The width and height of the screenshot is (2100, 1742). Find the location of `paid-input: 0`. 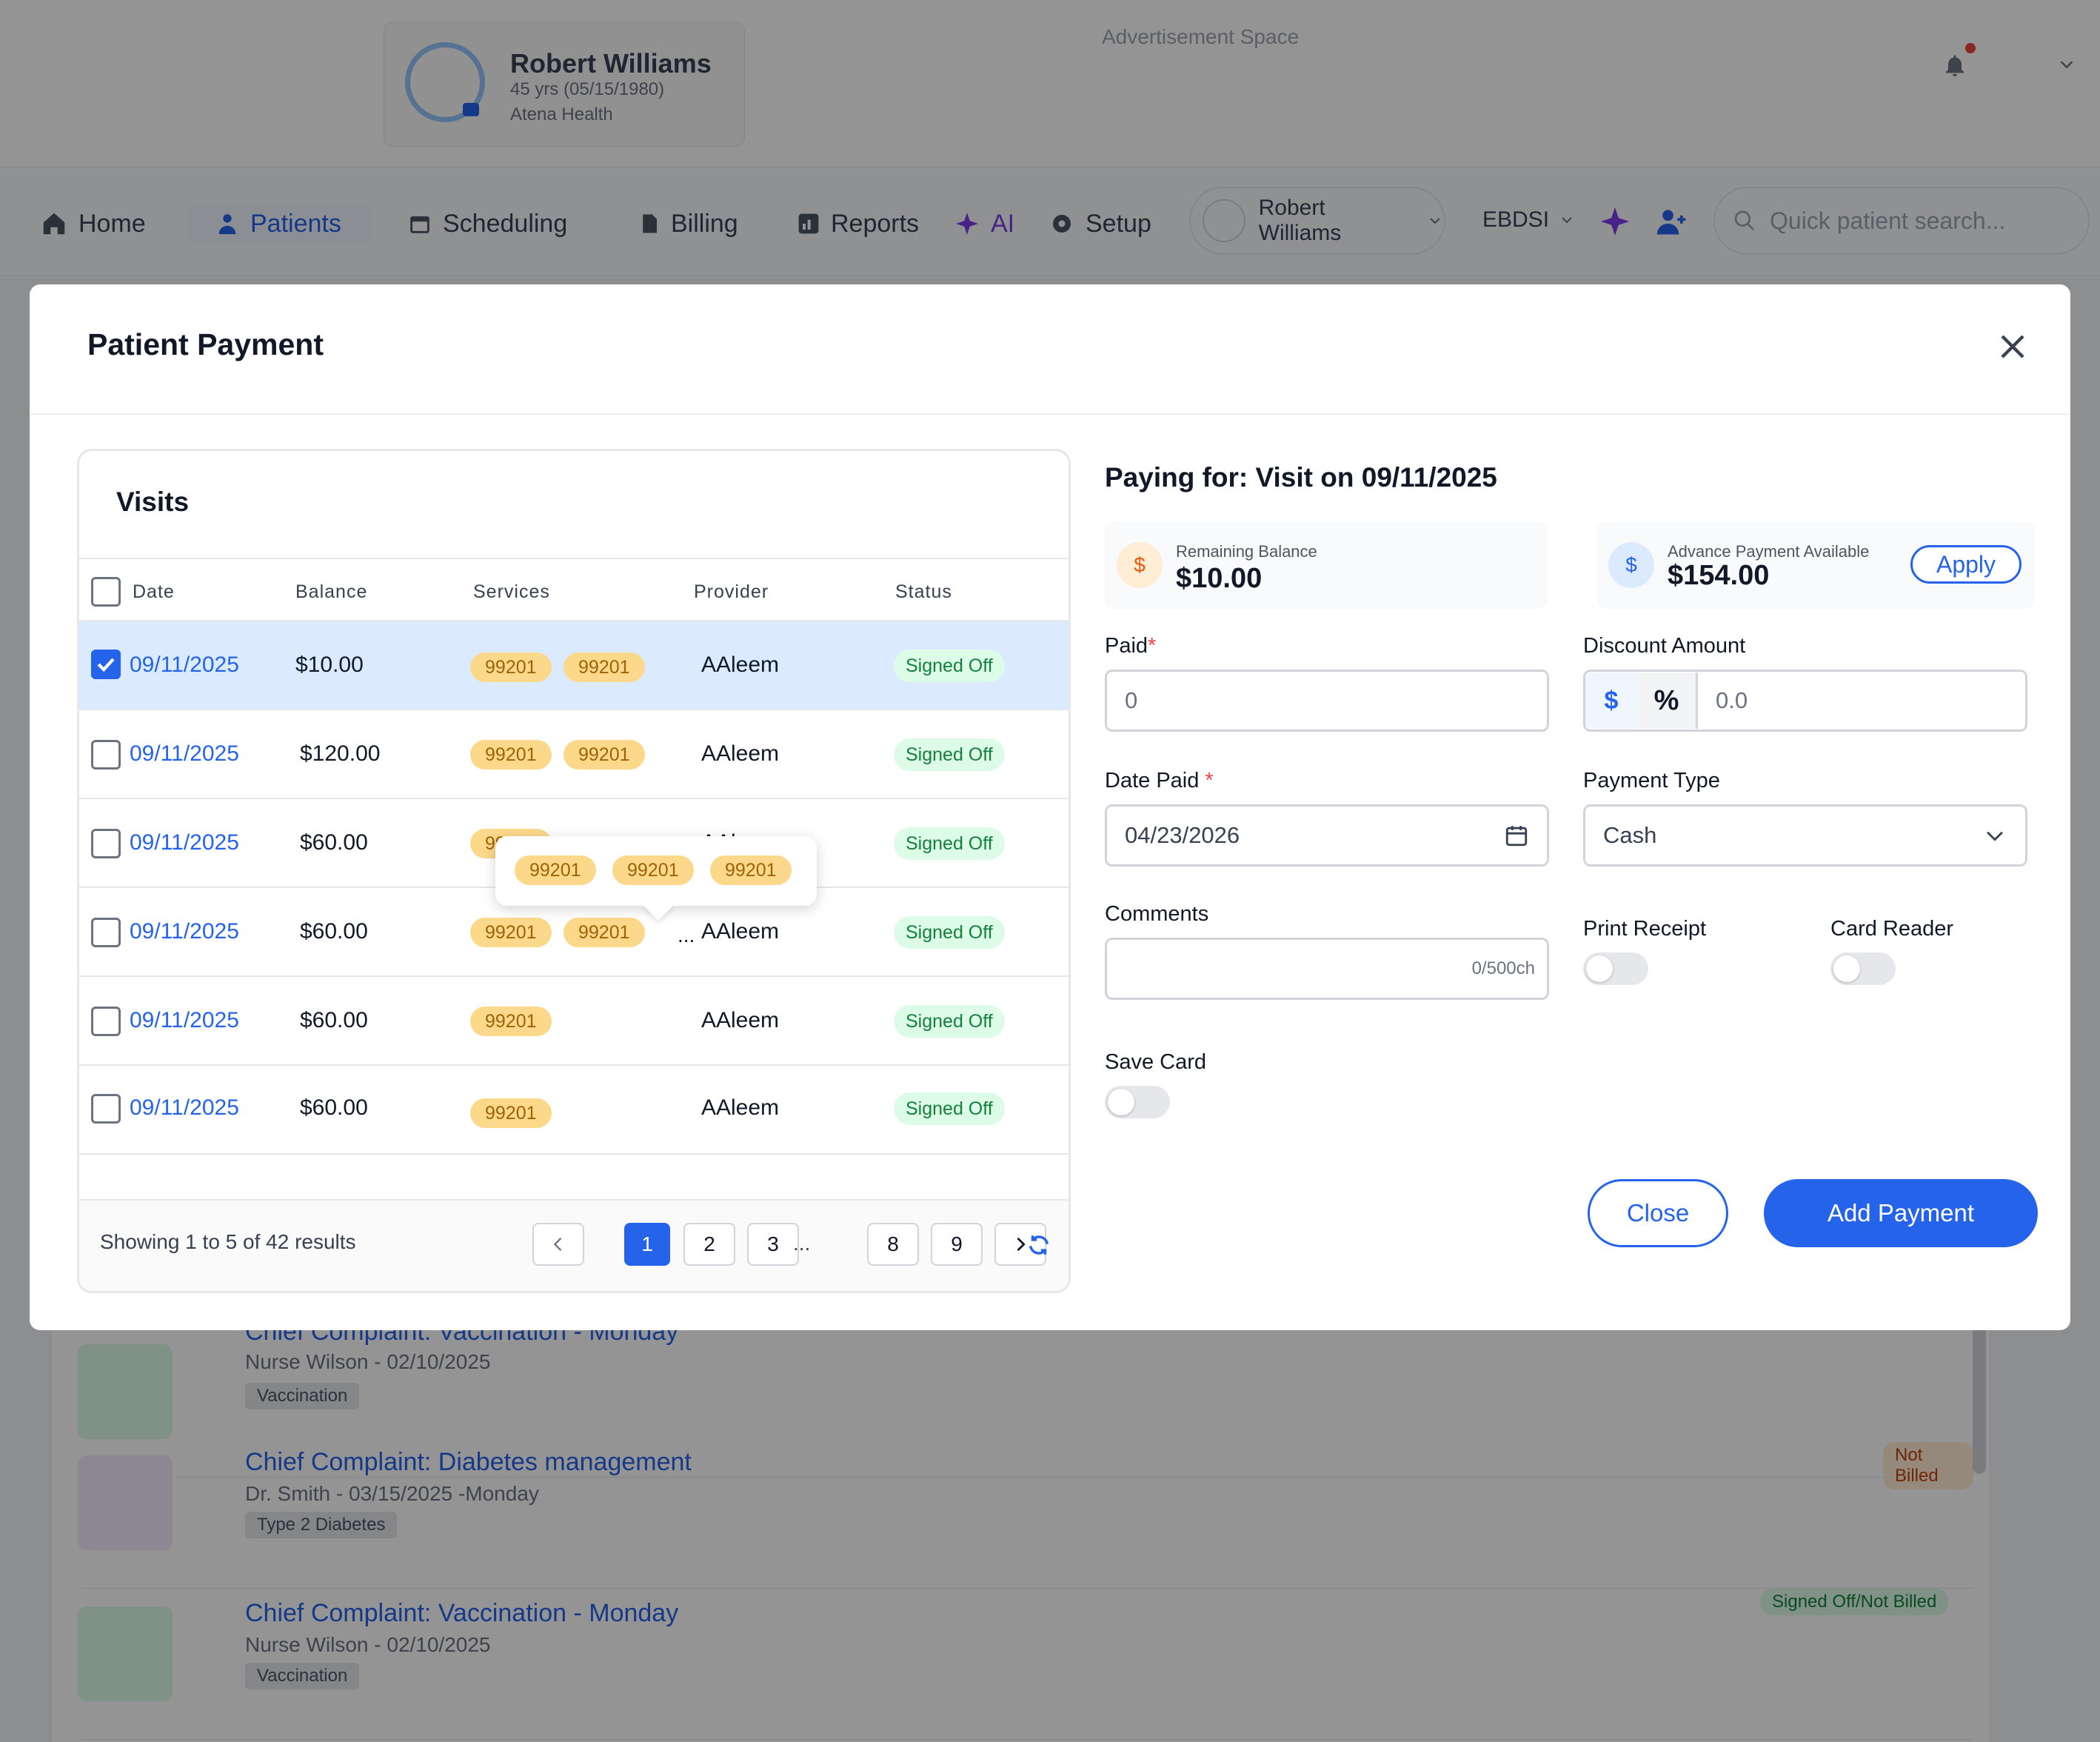

paid-input: 0 is located at coordinates (1327, 701).